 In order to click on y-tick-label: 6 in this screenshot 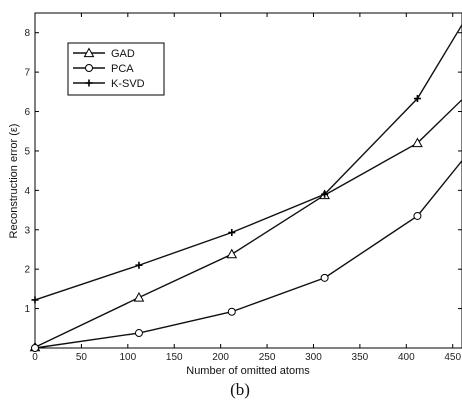, I will do `click(27, 112)`.